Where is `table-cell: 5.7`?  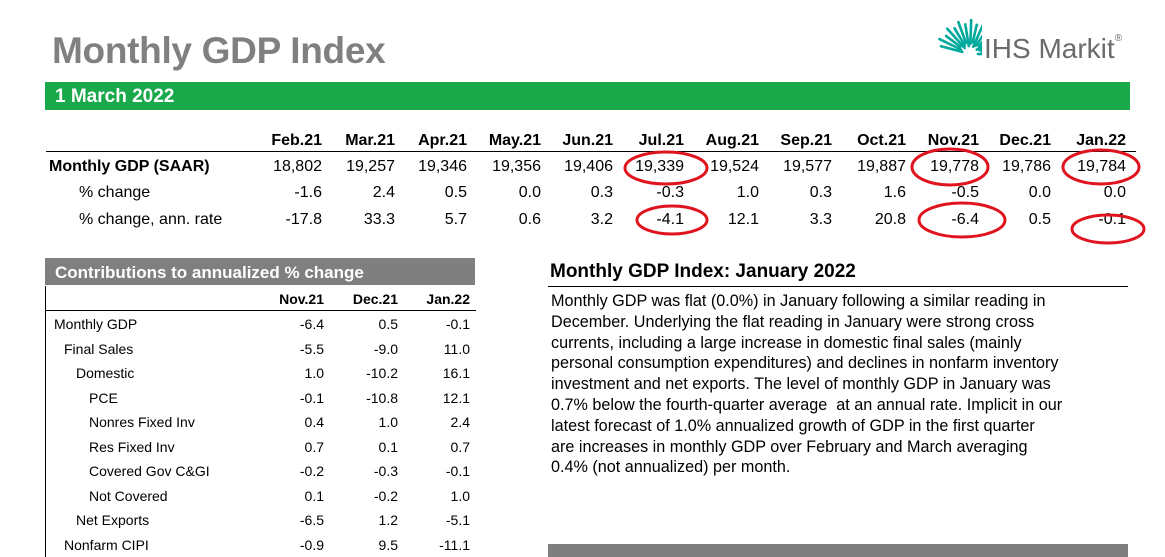
table-cell: 5.7 is located at coordinates (455, 219).